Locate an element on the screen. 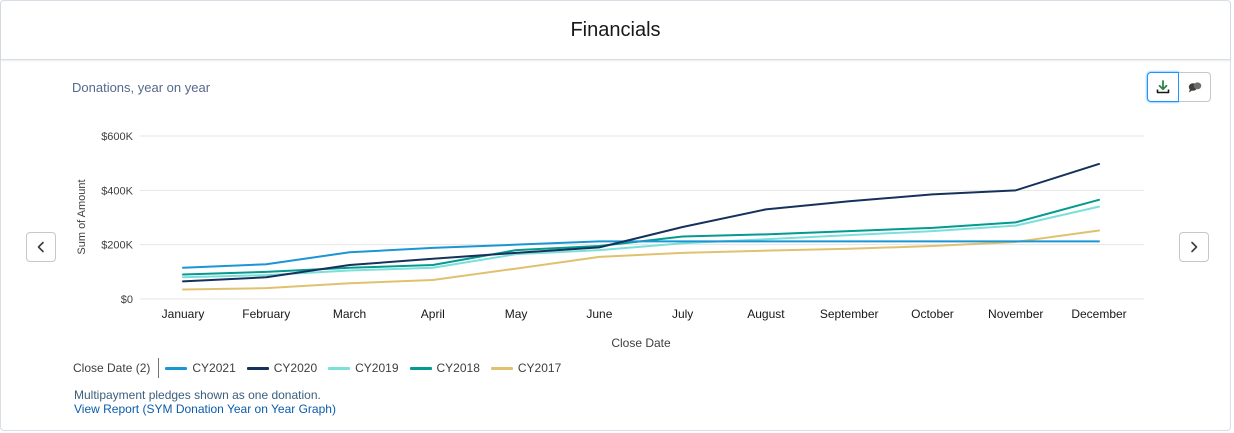  legend-label: CY2017 is located at coordinates (539, 368).